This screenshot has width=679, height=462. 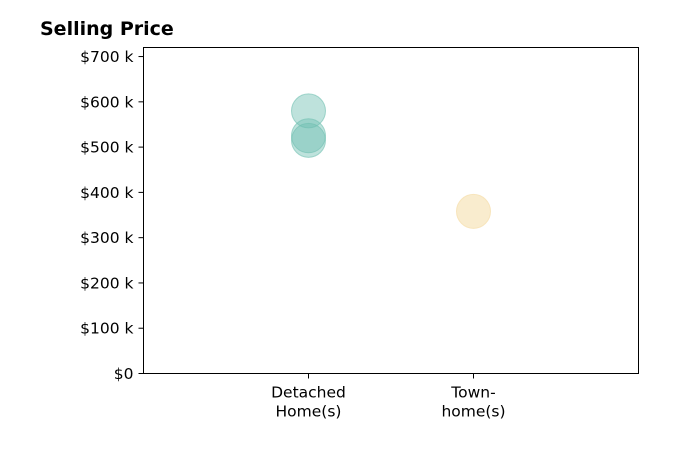 I want to click on x-tick-label-line: home(s), so click(x=473, y=412).